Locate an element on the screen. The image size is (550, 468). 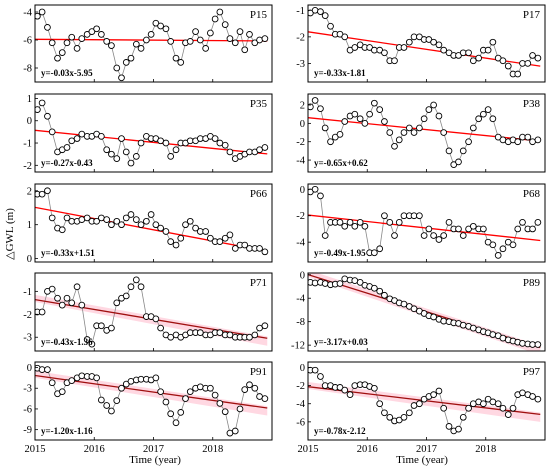
y-tick-label: -1 is located at coordinates (27, 292).